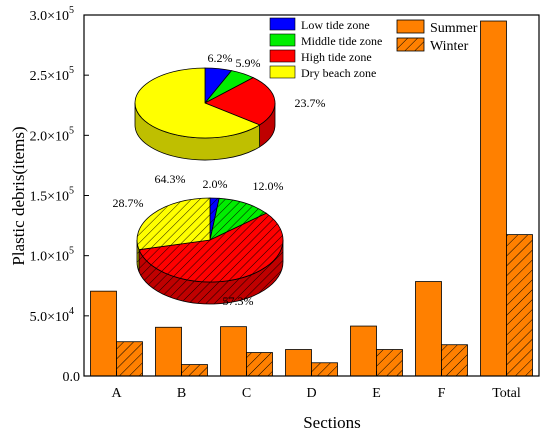 The width and height of the screenshot is (550, 438). What do you see at coordinates (215, 184) in the screenshot?
I see `pie-slice-label: 2.0%` at bounding box center [215, 184].